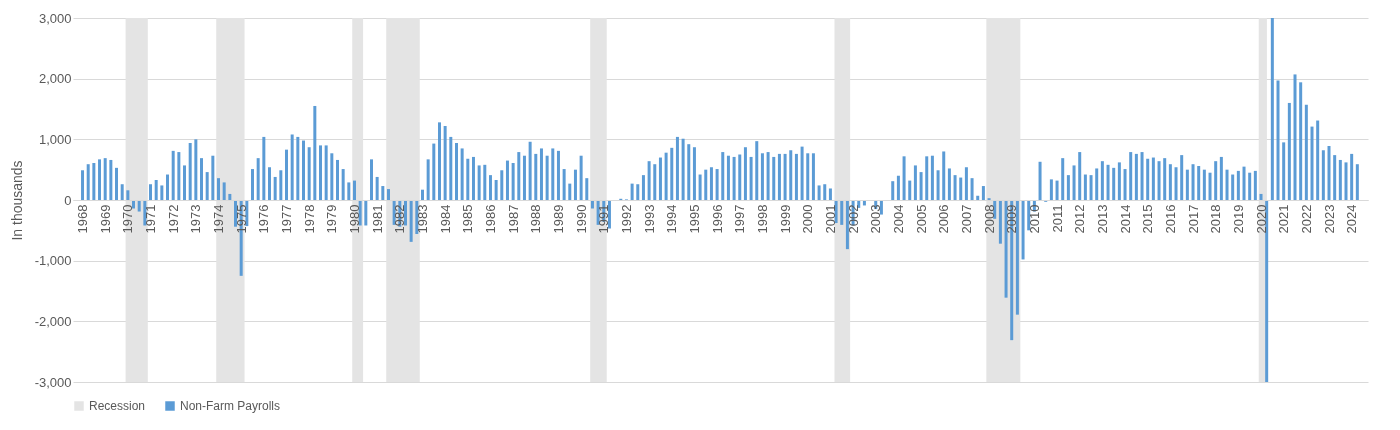 Image resolution: width=1400 pixels, height=430 pixels. I want to click on x-tick-label: 1982, so click(400, 219).